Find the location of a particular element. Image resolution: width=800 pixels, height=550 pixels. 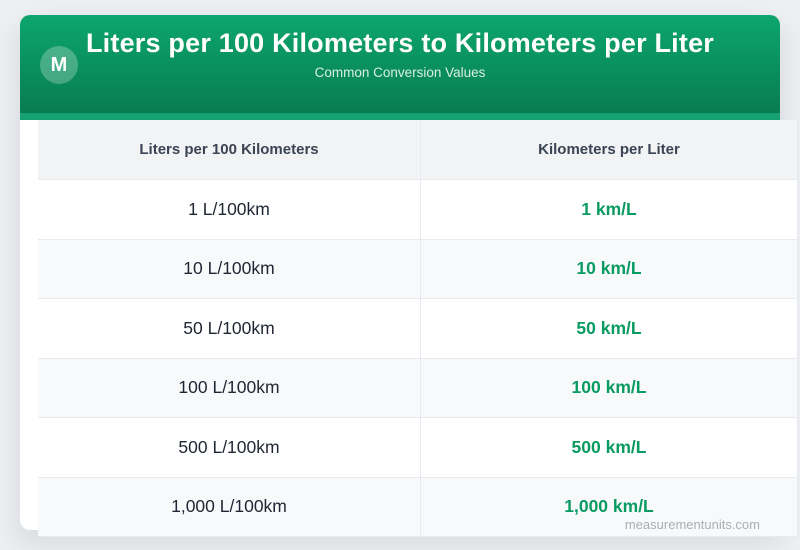

cell-l-per-100km: 10 L/100km is located at coordinates (229, 268).